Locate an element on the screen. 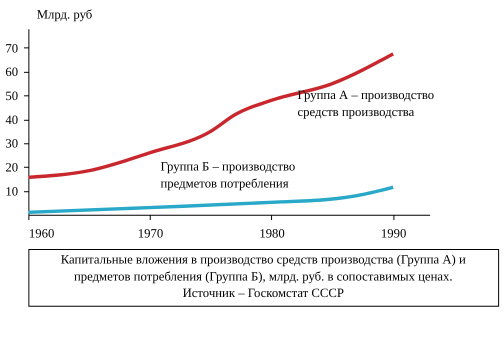 The width and height of the screenshot is (504, 346). y-tick-label: 60 is located at coordinates (11, 72).